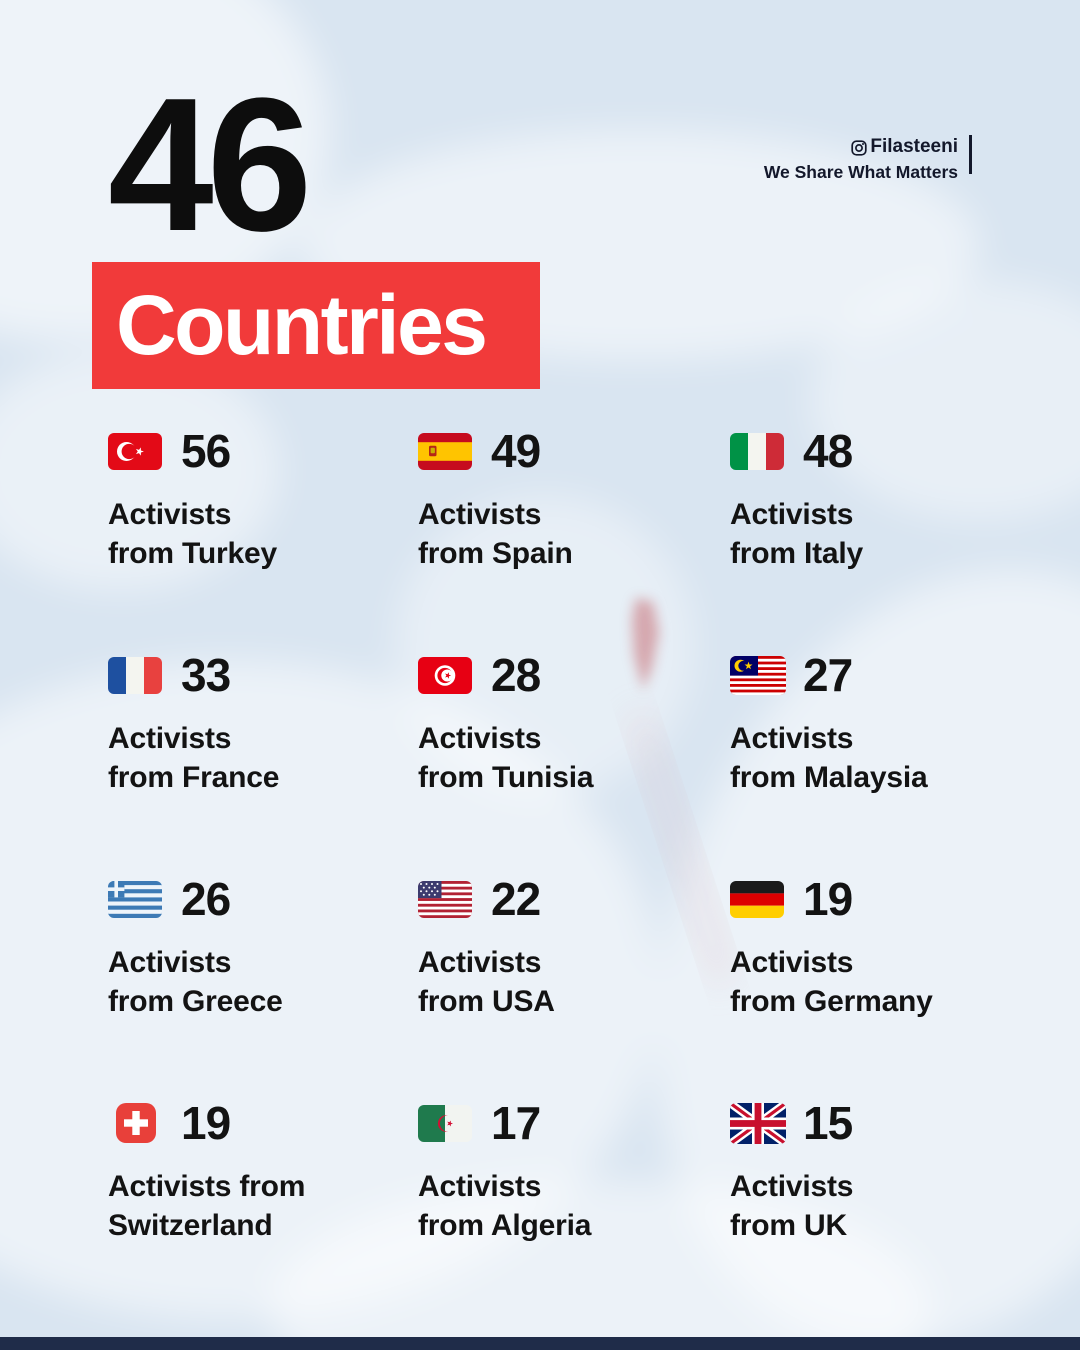 The width and height of the screenshot is (1080, 1350). I want to click on label-line2: from France, so click(194, 777).